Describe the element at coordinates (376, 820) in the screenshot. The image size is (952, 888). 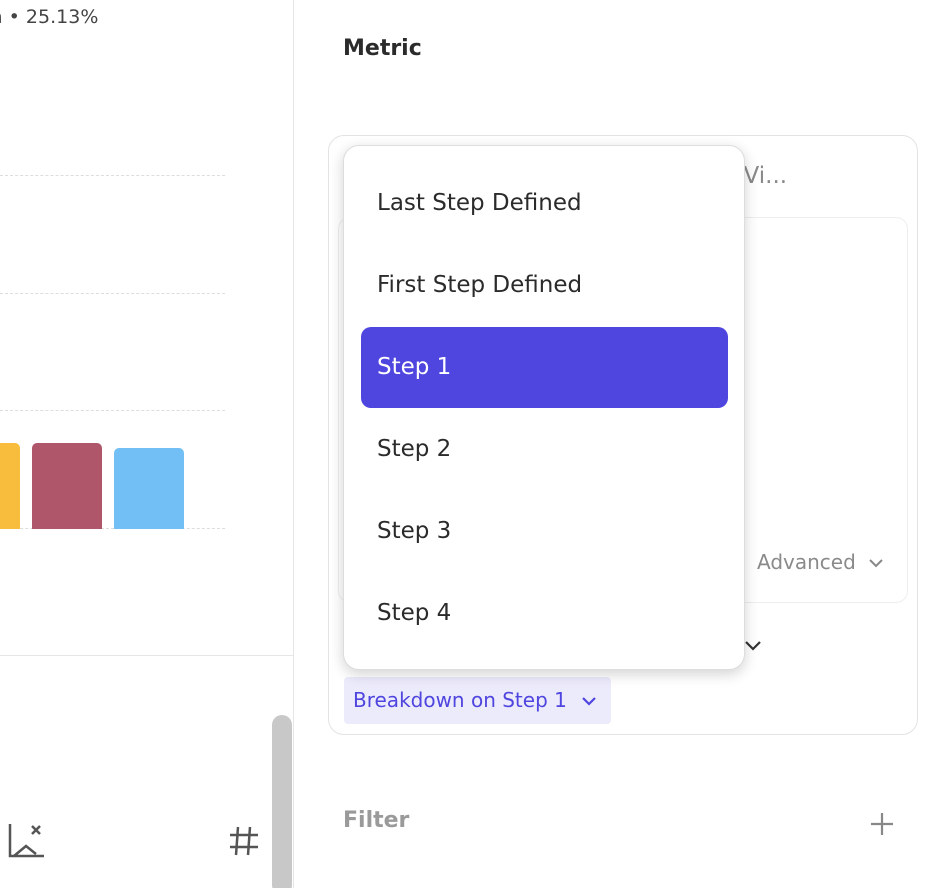
I see `filter-label: Filter` at that location.